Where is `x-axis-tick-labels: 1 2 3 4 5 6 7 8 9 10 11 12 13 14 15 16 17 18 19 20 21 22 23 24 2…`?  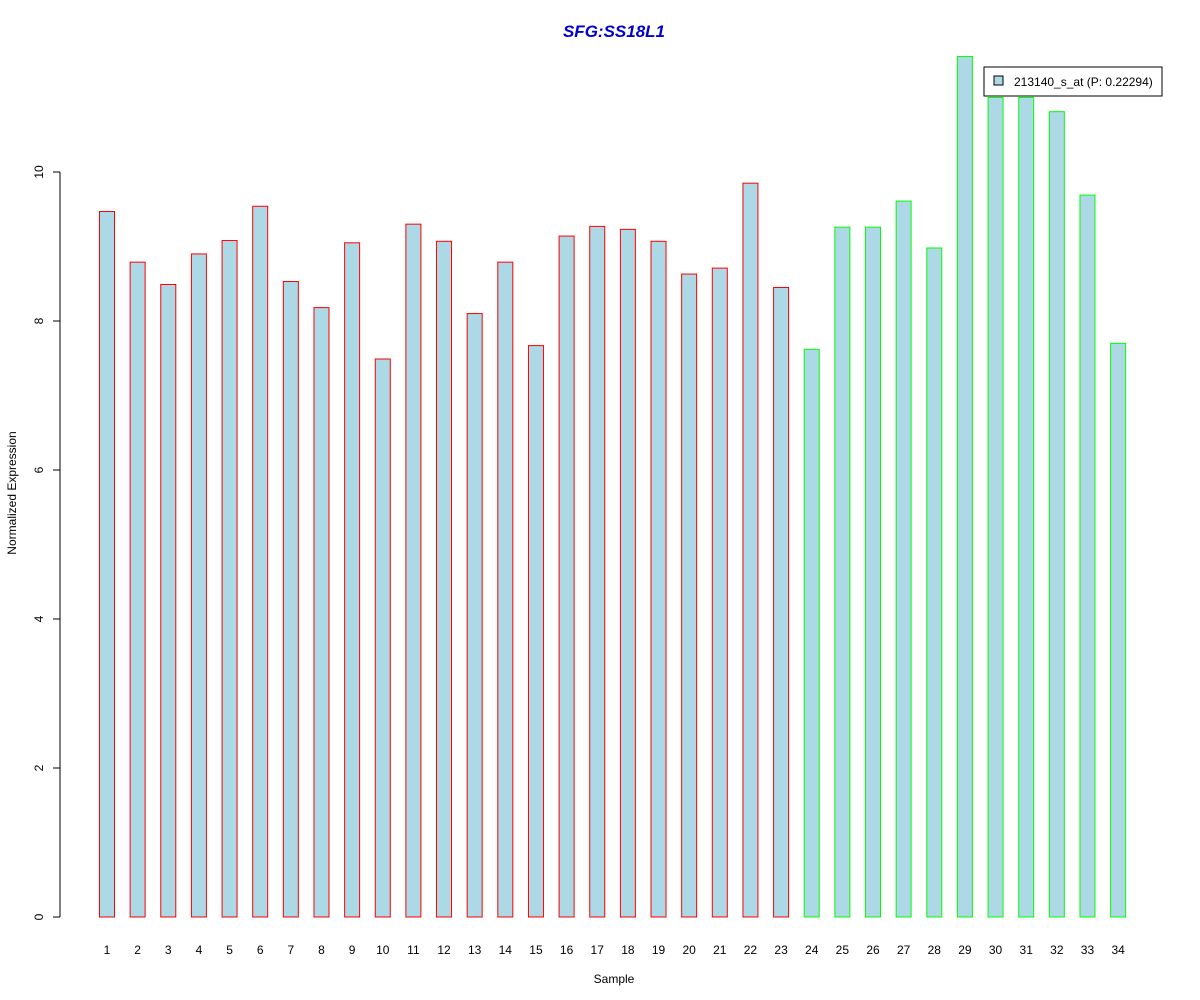 x-axis-tick-labels: 1 2 3 4 5 6 7 8 9 10 11 12 13 14 15 16 17 18 19 20 21 22 23 24 2… is located at coordinates (614, 950).